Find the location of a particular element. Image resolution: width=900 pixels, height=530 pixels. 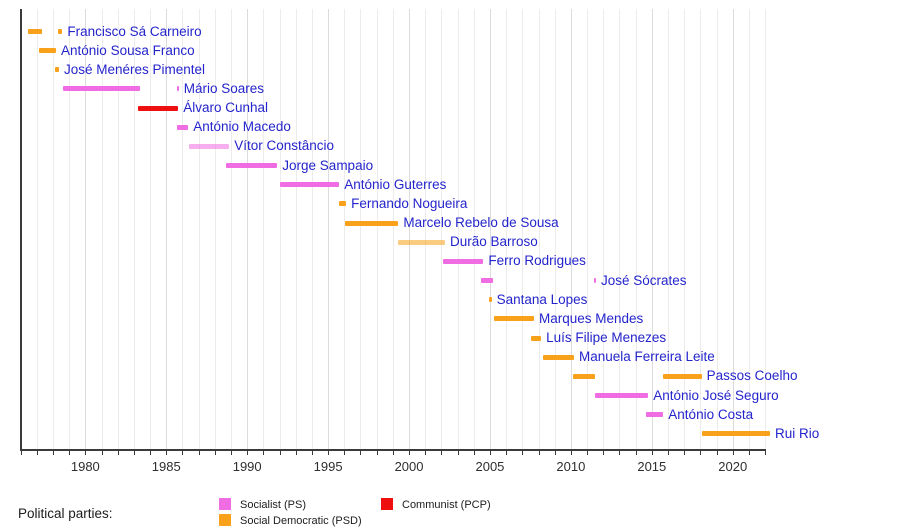

person-label-marques-mendes: Marques Mendes is located at coordinates (591, 318).